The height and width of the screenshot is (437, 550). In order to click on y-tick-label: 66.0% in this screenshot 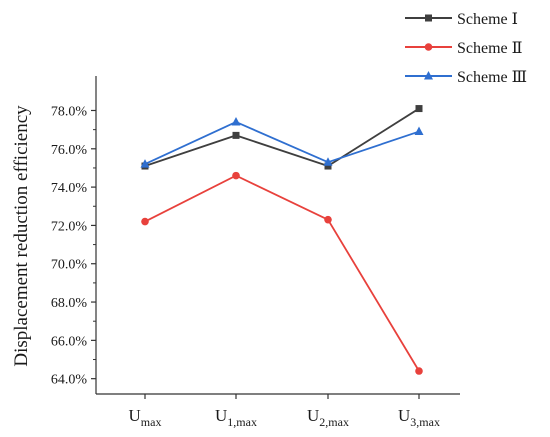, I will do `click(69, 341)`.